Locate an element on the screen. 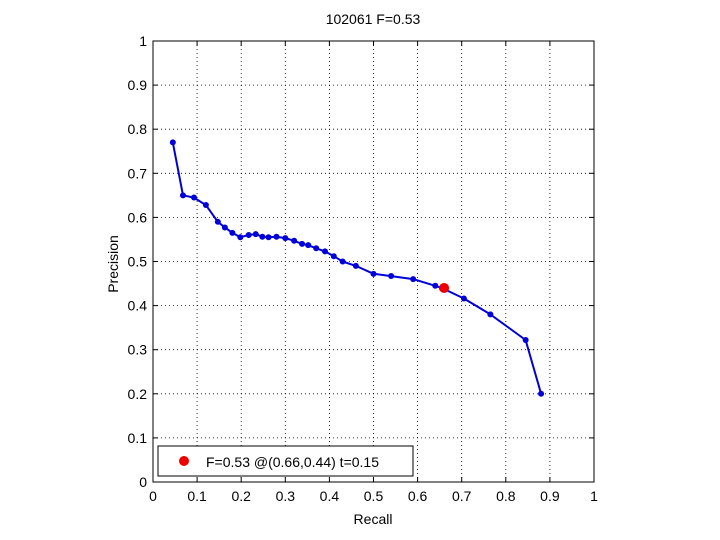  chart-title: 102061 F=0.53 is located at coordinates (373, 19).